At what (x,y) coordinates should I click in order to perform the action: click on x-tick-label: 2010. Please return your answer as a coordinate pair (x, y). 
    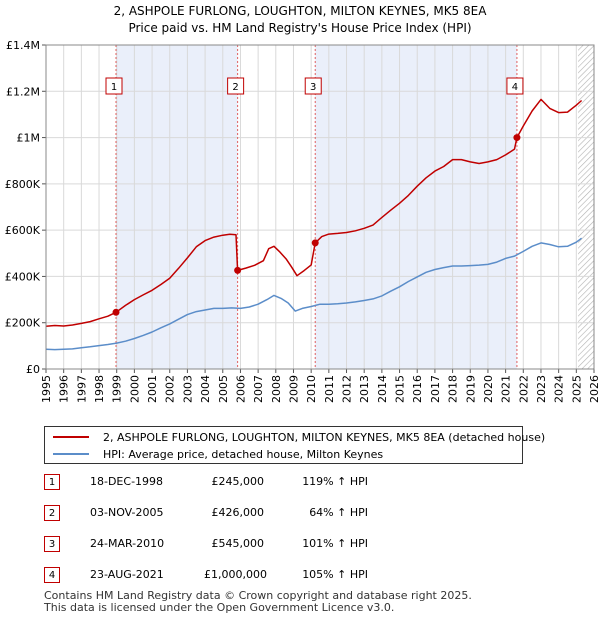
    Looking at the image, I should click on (311, 389).